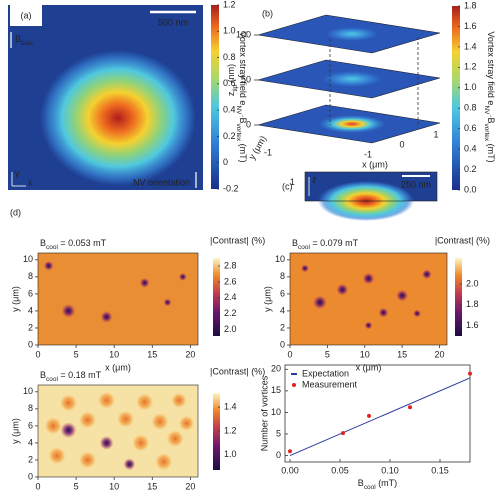 The width and height of the screenshot is (500, 491). I want to click on x-tick-label: 0.05, so click(340, 470).